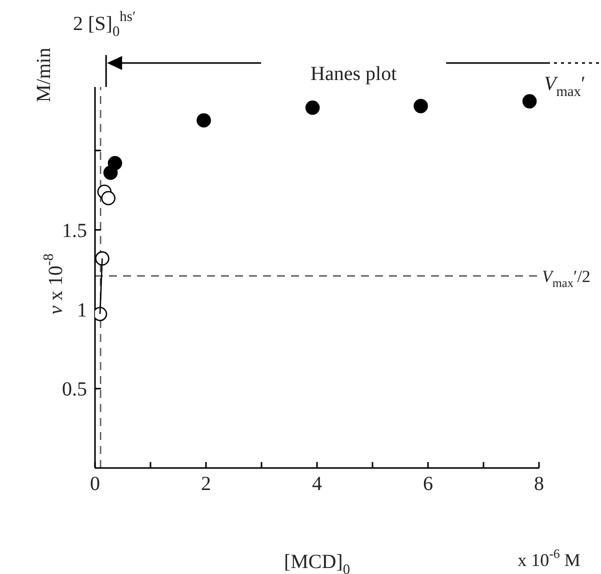 Image resolution: width=601 pixels, height=574 pixels. Describe the element at coordinates (549, 558) in the screenshot. I see `text: x 10$^{-6}$ M` at that location.